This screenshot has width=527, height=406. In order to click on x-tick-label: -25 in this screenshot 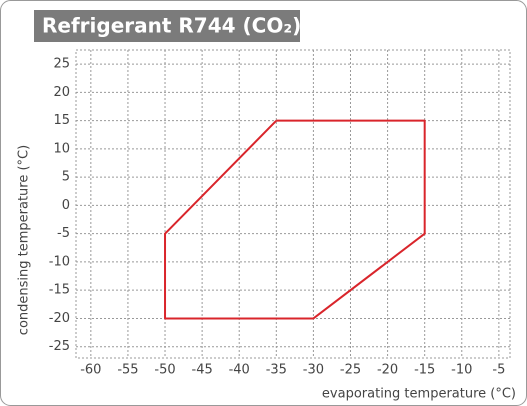, I will do `click(350, 370)`.